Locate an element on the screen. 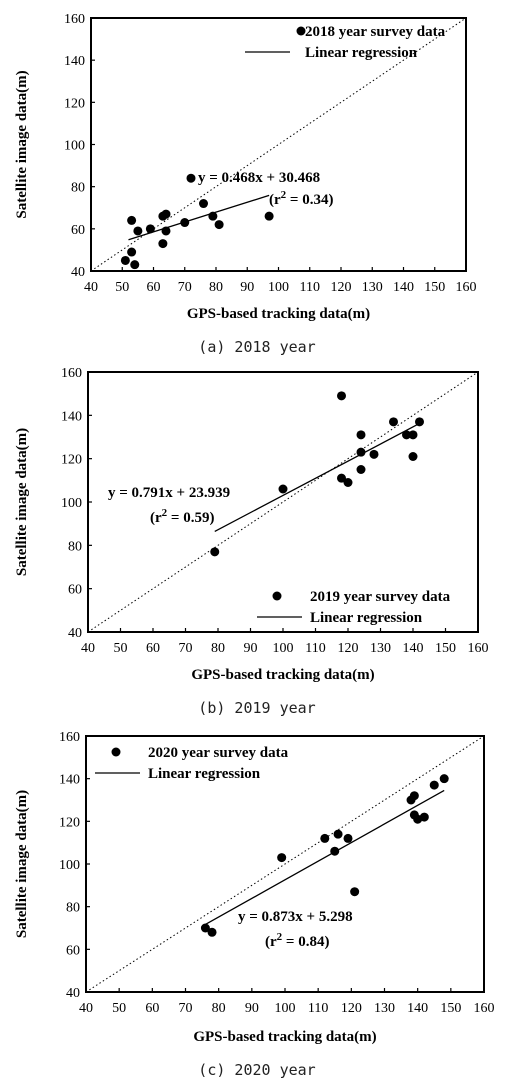 This screenshot has height=1092, width=515. r-squared-annotation: (r2 = 0.34) is located at coordinates (301, 198).